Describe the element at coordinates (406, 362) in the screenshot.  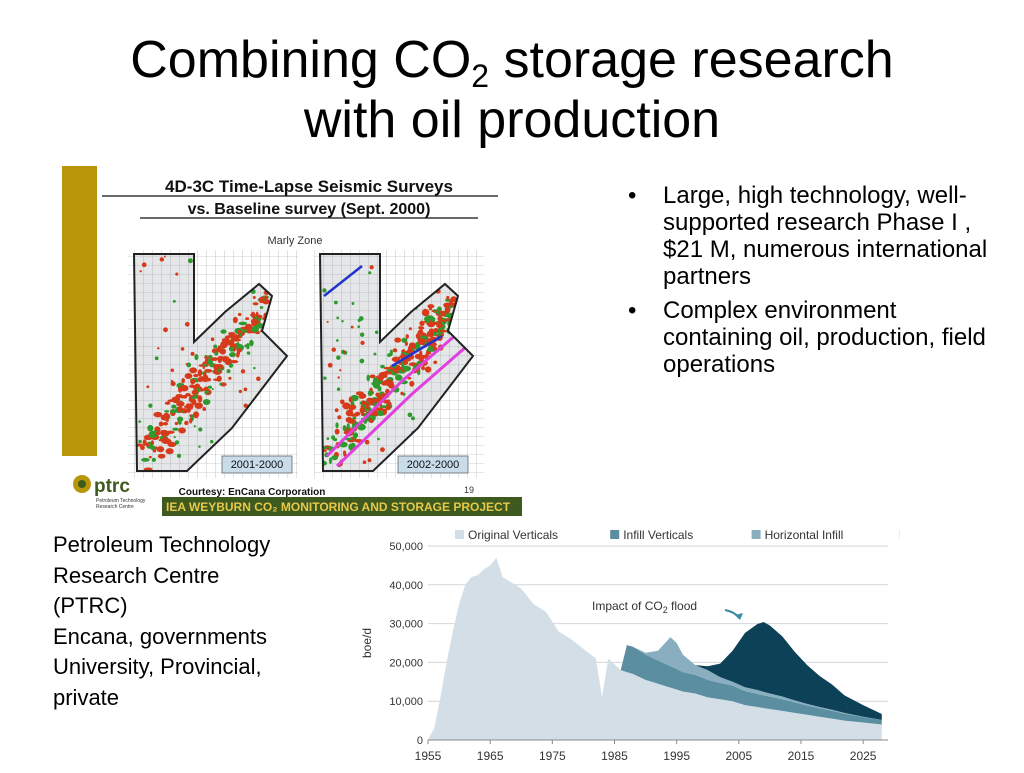
I see `seismic-map-2002: 2002-2000` at that location.